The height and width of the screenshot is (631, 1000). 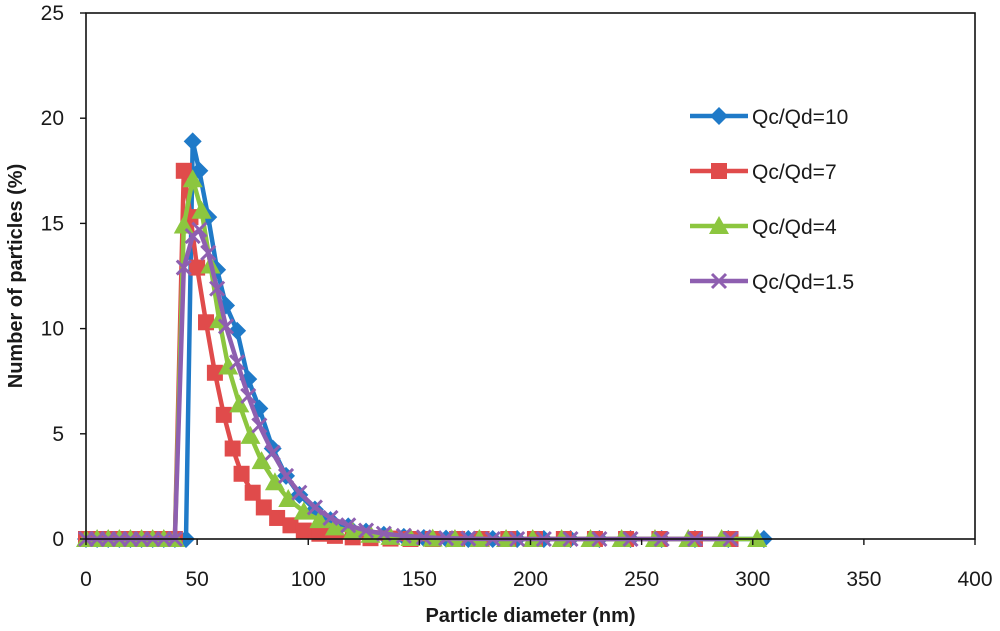 I want to click on y-tick-label: 10, so click(x=52, y=329).